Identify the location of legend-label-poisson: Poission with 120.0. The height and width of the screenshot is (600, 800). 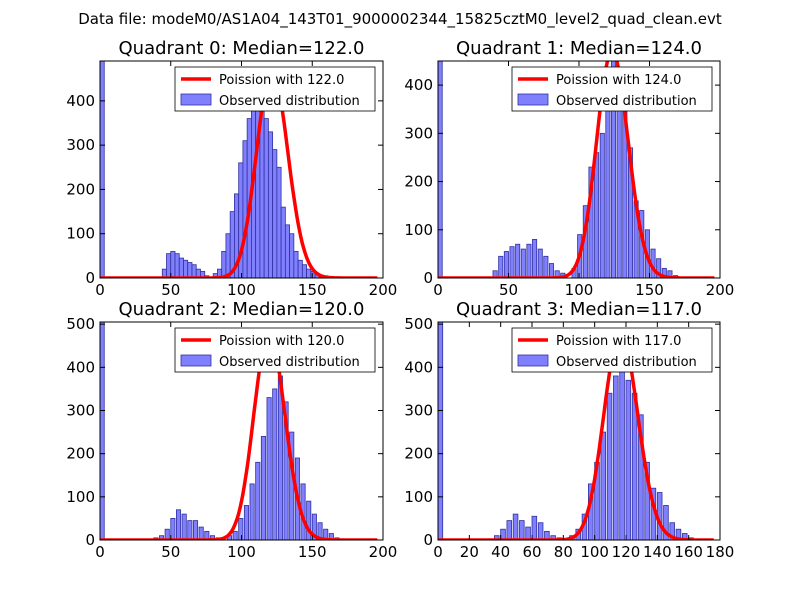
(281, 341).